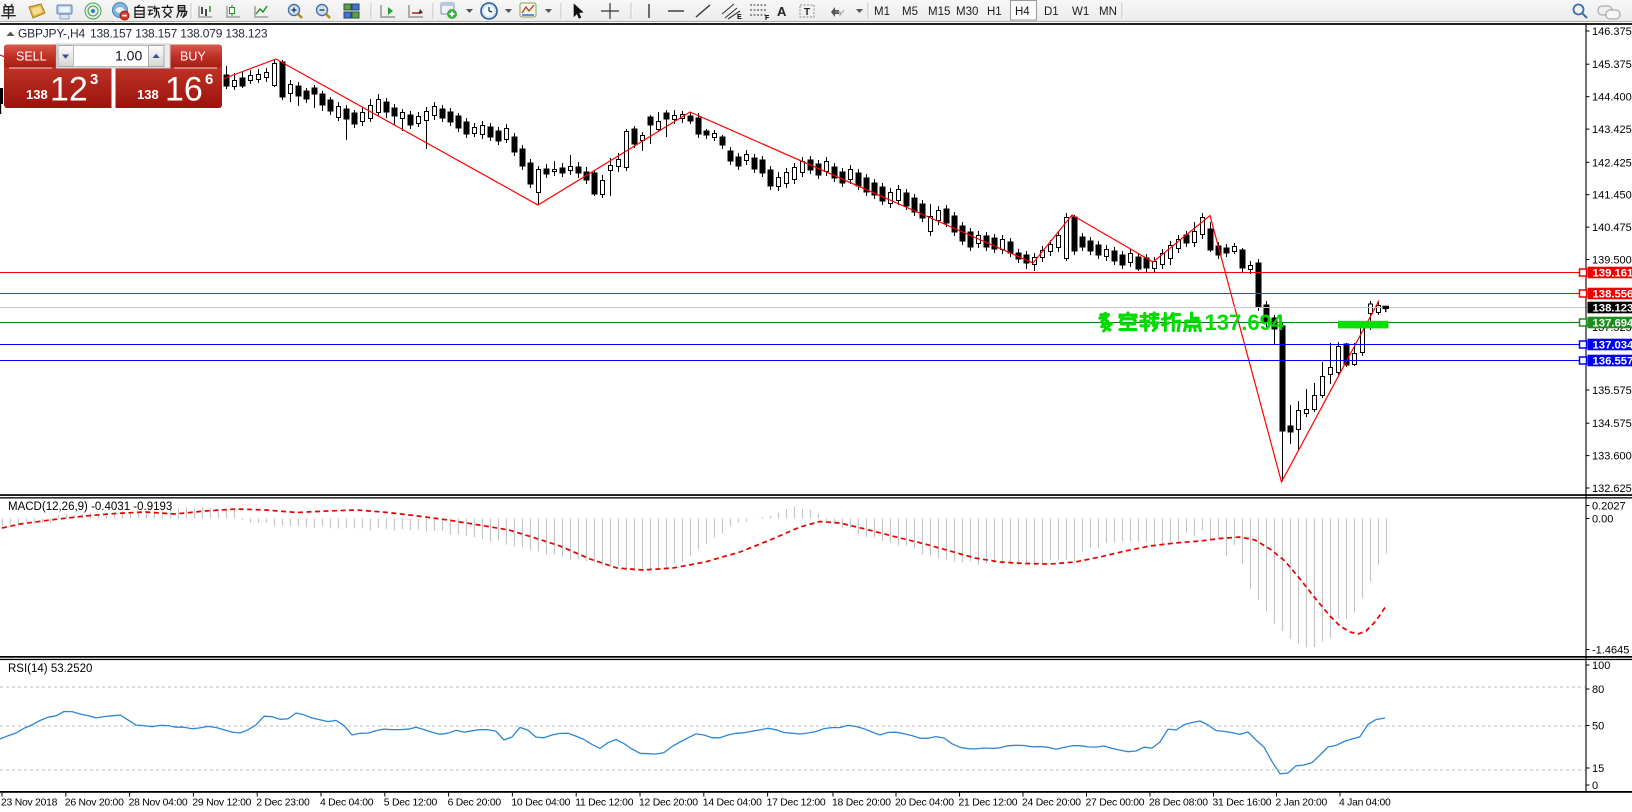  Describe the element at coordinates (967, 12) in the screenshot. I see `svg-text: M30` at that location.